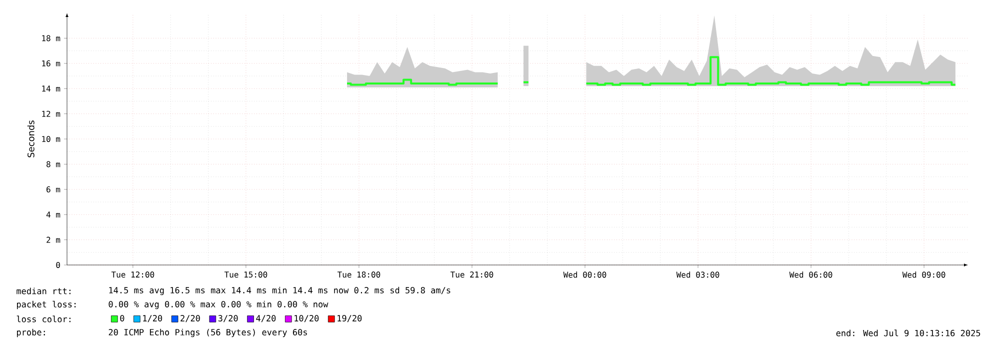  Describe the element at coordinates (31, 333) in the screenshot. I see `text: probe:` at that location.